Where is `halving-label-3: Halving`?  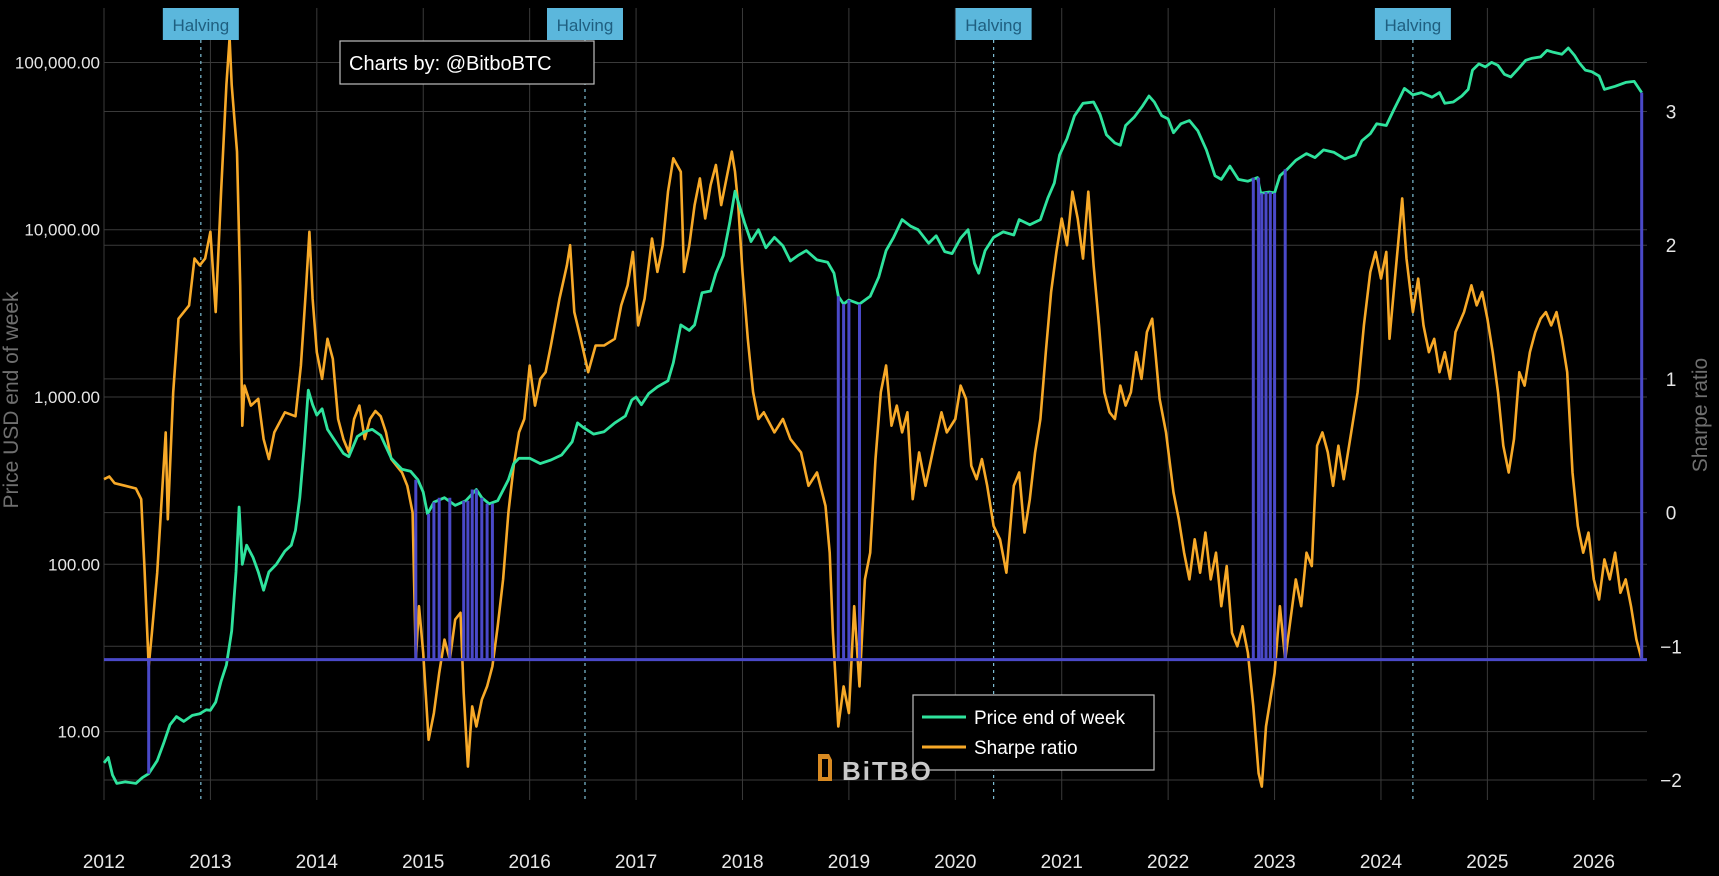
halving-label-3: Halving is located at coordinates (993, 25).